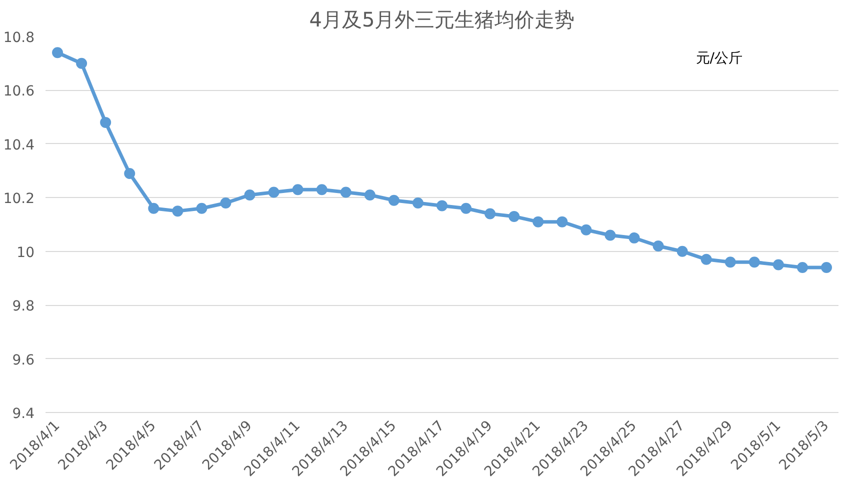 The image size is (868, 488). Describe the element at coordinates (23, 360) in the screenshot. I see `y-tick-label: 9.6` at that location.